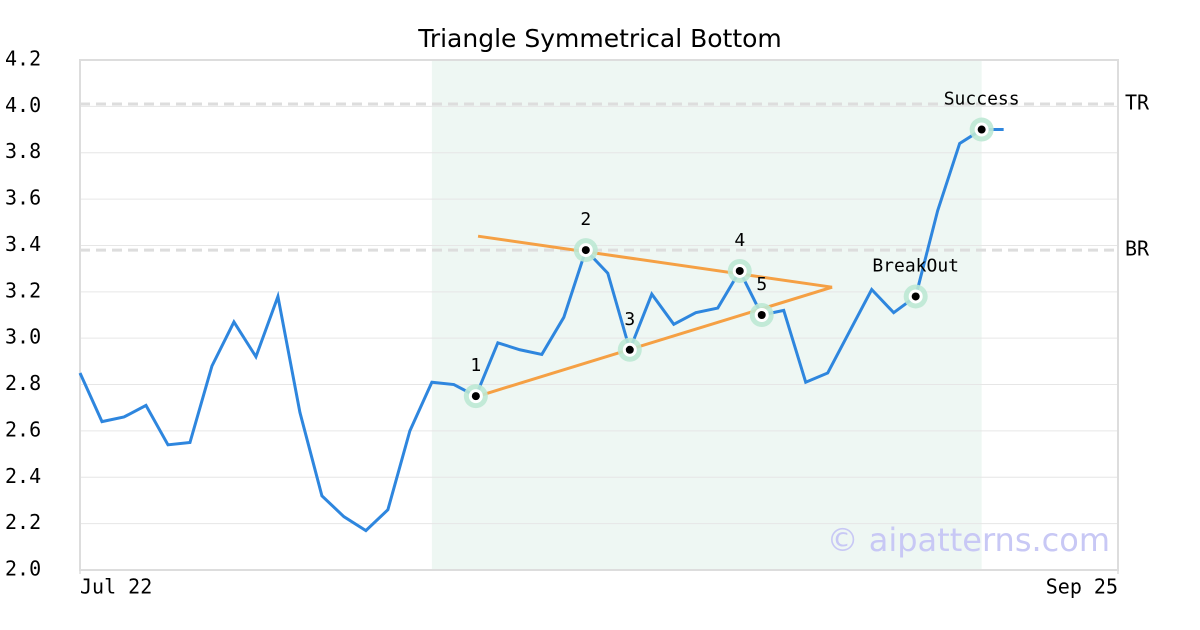  I want to click on y-tick-label: 3.6, so click(23, 198).